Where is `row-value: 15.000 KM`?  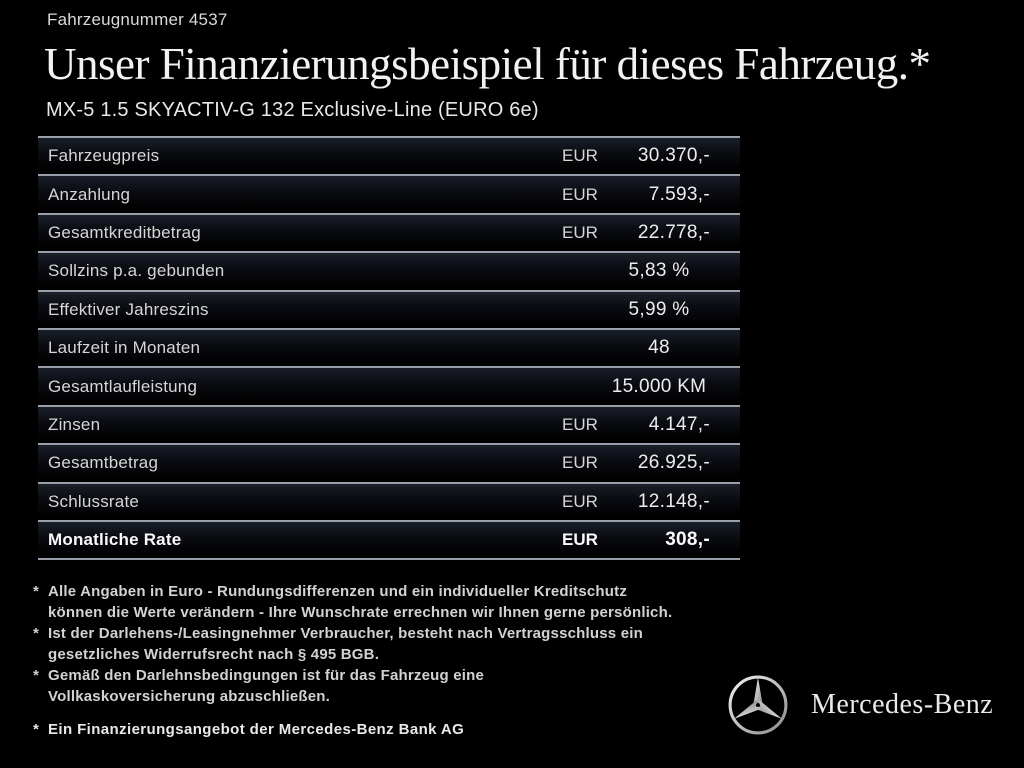 row-value: 15.000 KM is located at coordinates (659, 386).